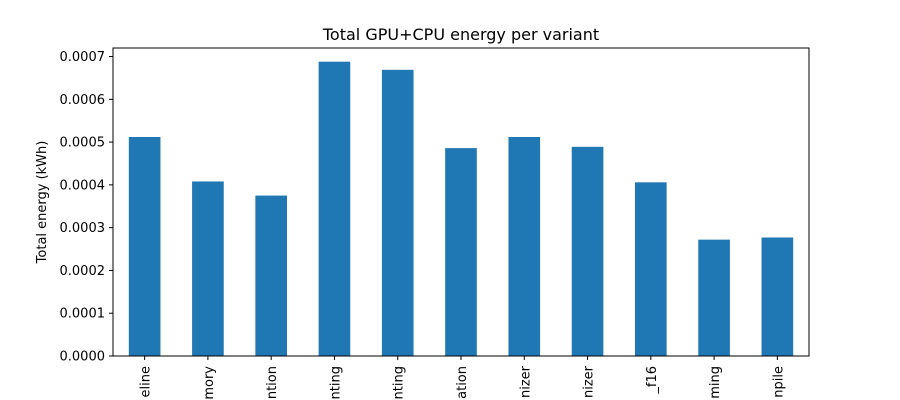 The image size is (900, 400). What do you see at coordinates (42, 203) in the screenshot?
I see `y-axis-label: Total energy (kWh)` at bounding box center [42, 203].